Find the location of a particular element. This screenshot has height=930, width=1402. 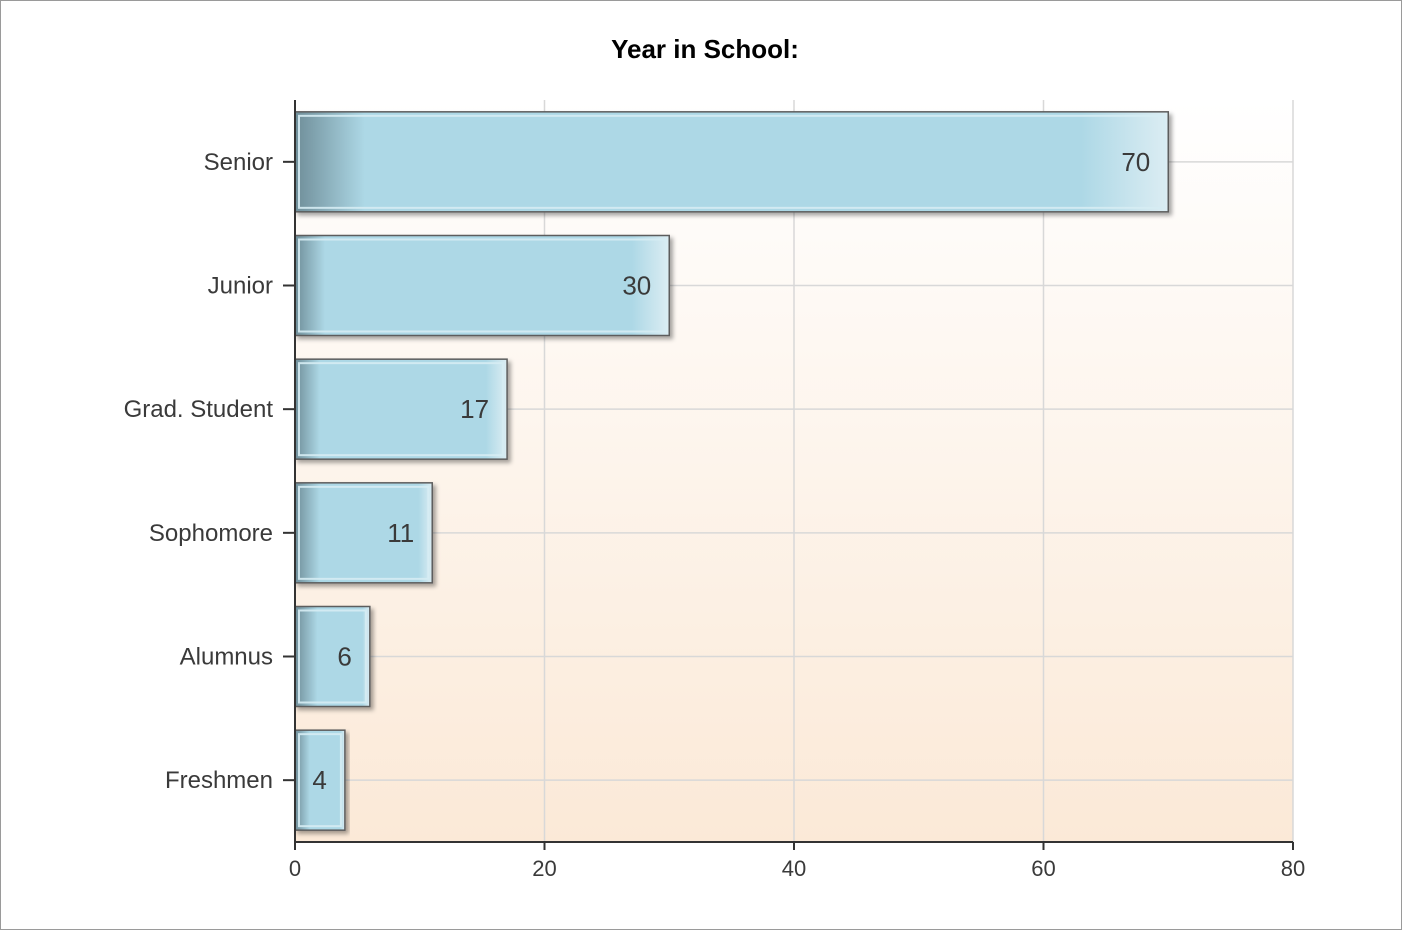

x-tick-label: 20 is located at coordinates (544, 868).